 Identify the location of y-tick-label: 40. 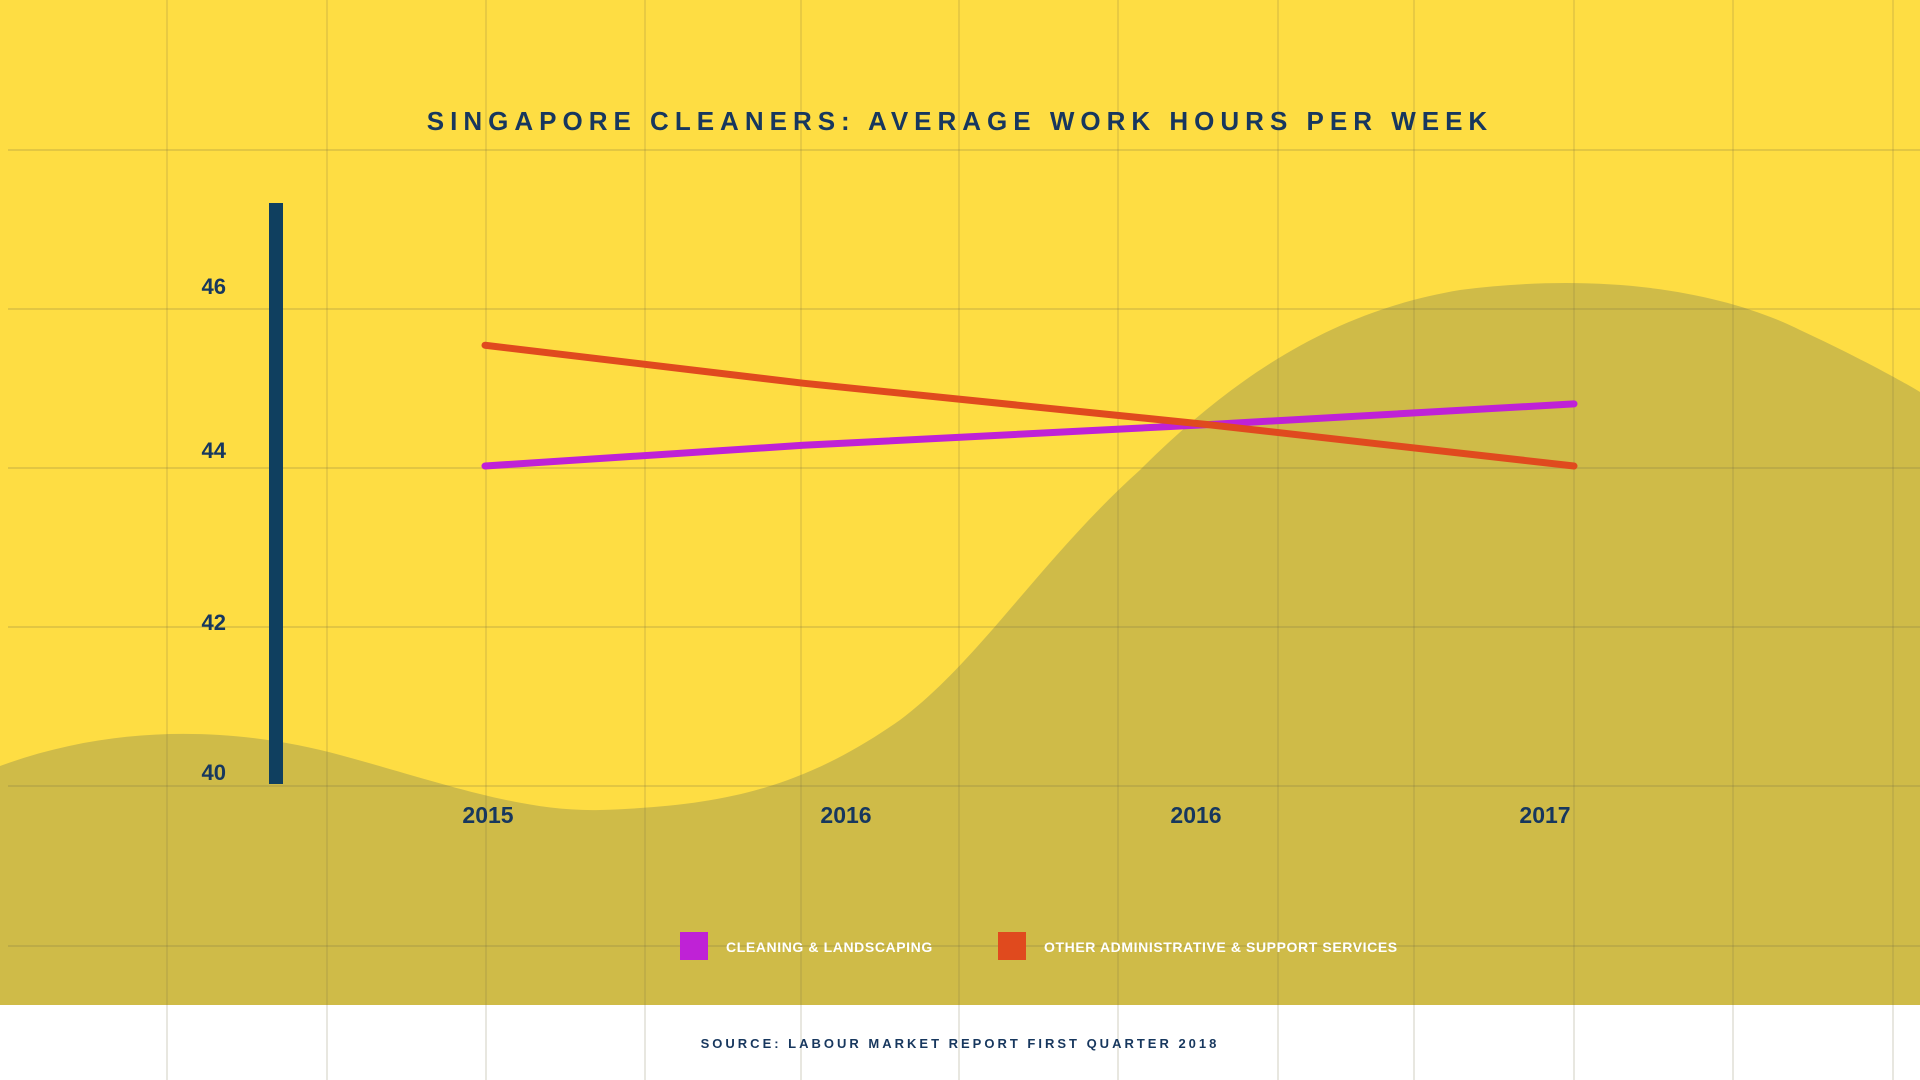
(213, 772).